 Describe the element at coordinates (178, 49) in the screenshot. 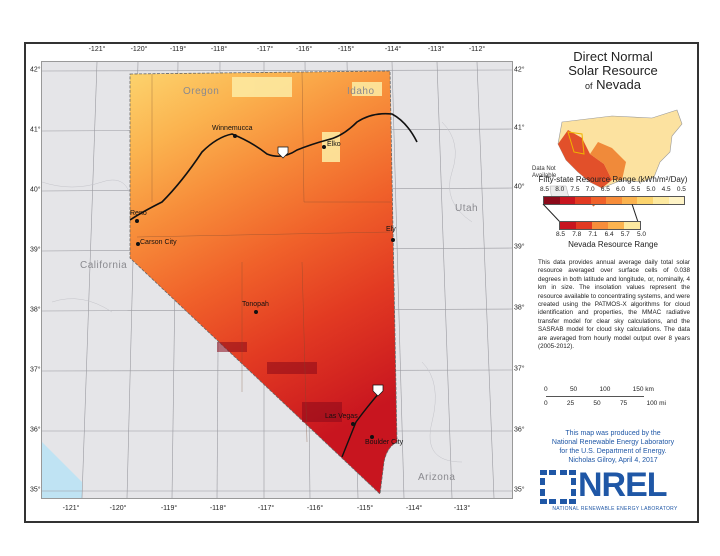

I see `lon-tick-top: -119°` at that location.